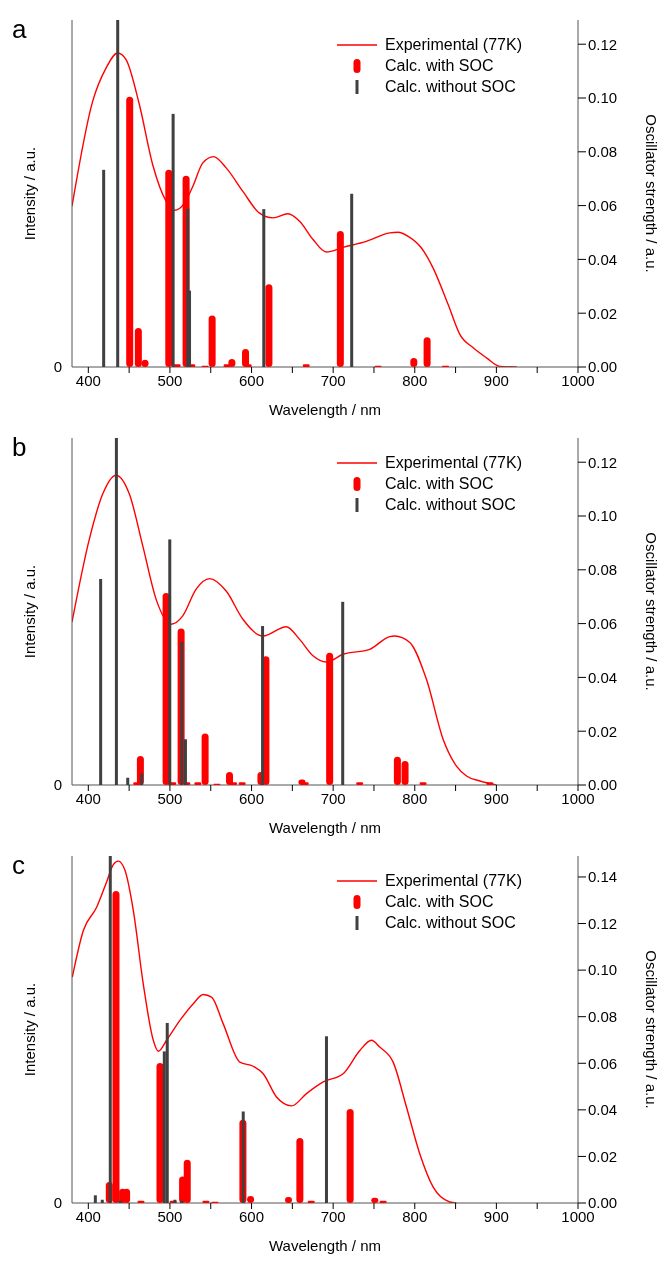 The width and height of the screenshot is (665, 1271). What do you see at coordinates (19, 29) in the screenshot?
I see `chart-title: a` at bounding box center [19, 29].